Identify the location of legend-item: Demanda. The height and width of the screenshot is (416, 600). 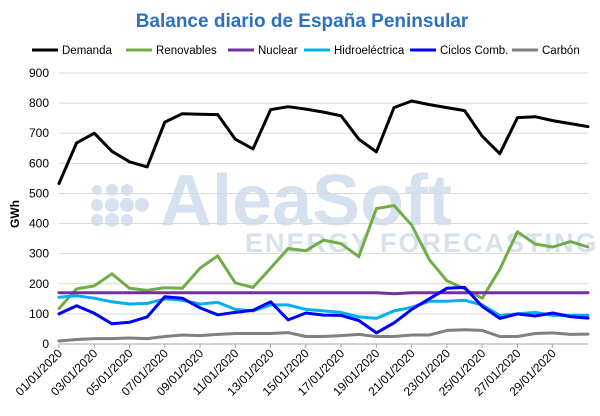
(72, 51).